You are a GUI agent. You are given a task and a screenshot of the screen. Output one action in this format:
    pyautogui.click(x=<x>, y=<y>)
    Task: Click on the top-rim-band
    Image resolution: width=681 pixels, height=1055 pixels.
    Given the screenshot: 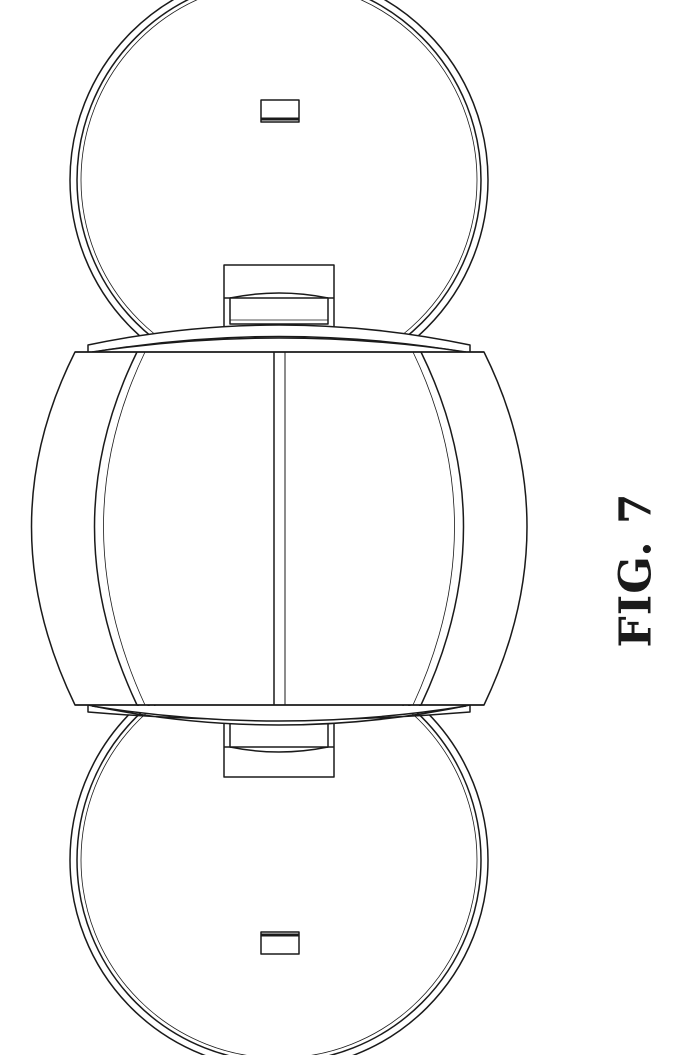 What is the action you would take?
    pyautogui.click(x=279, y=339)
    